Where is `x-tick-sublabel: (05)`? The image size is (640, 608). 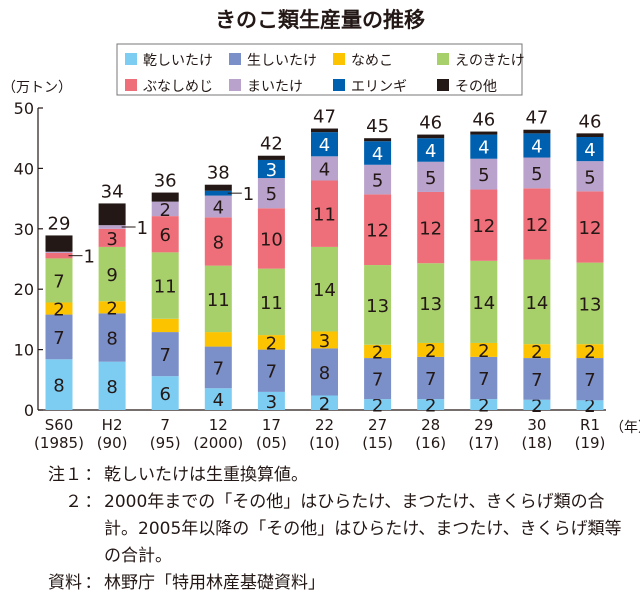 x-tick-sublabel: (05) is located at coordinates (271, 443).